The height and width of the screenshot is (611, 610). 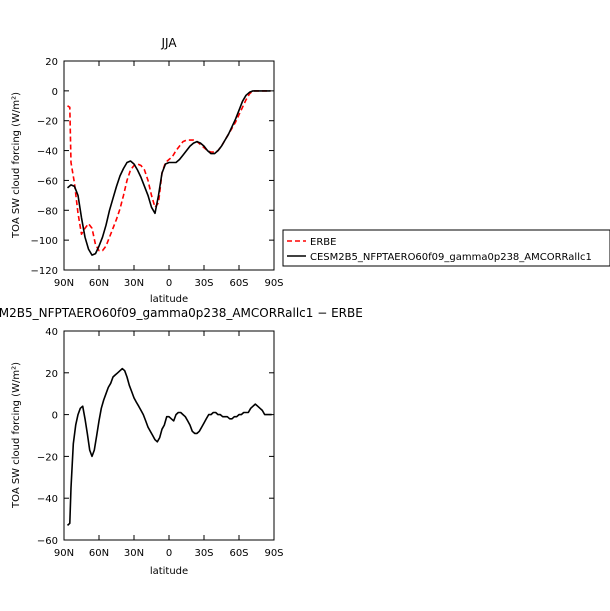 What do you see at coordinates (169, 553) in the screenshot?
I see `bottom-x-tick-label: 0` at bounding box center [169, 553].